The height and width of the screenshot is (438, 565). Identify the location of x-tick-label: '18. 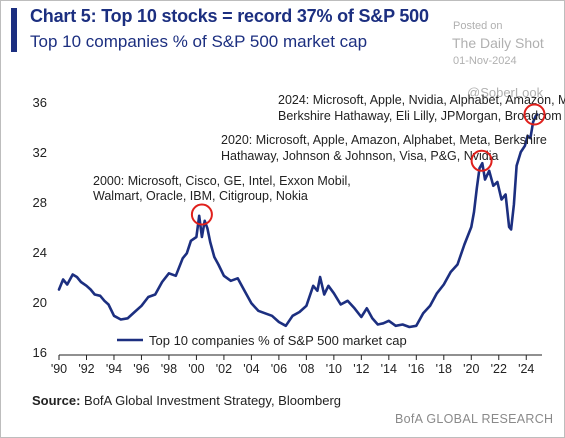
(444, 369).